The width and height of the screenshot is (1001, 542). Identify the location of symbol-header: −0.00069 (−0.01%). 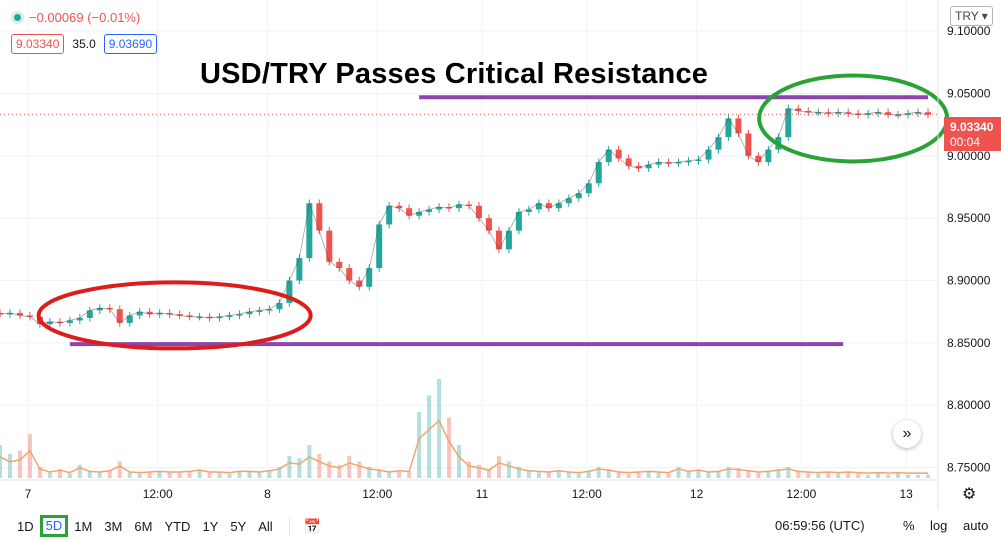
(77, 17).